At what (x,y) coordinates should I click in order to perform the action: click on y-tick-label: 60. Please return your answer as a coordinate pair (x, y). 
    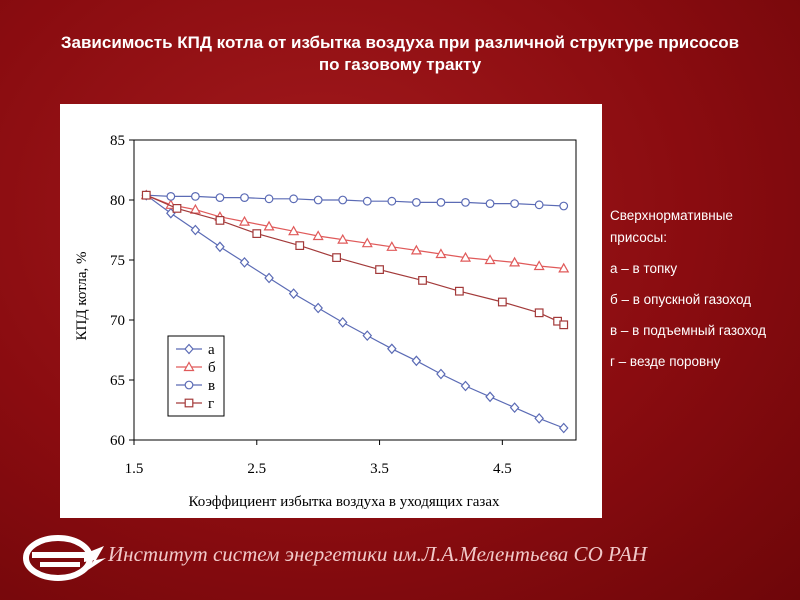
    Looking at the image, I should click on (117, 441).